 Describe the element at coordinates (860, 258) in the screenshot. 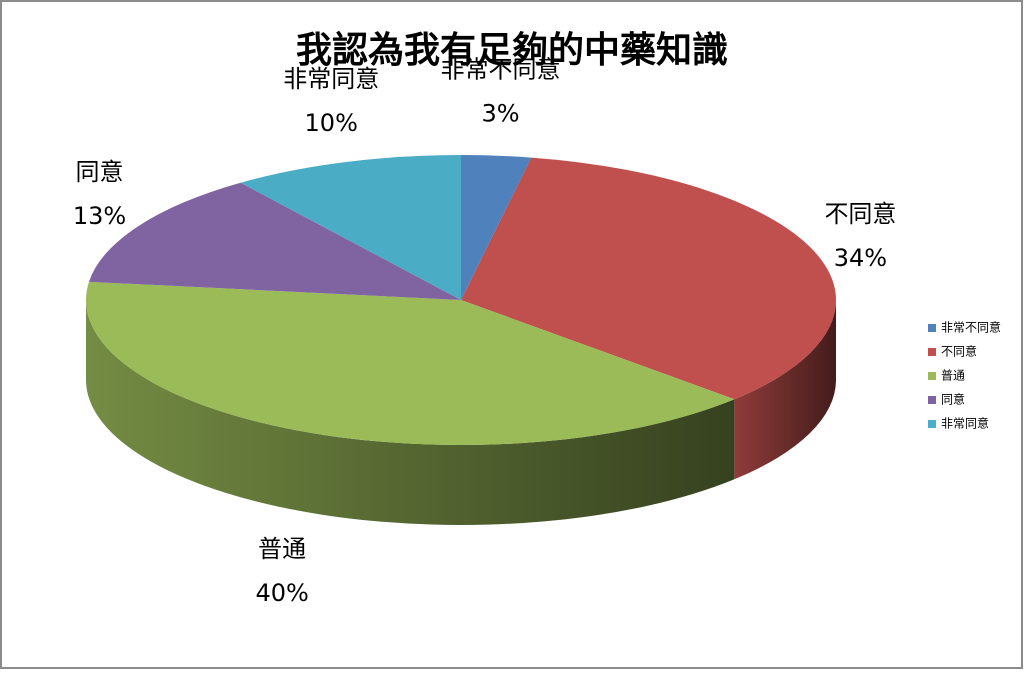

I see `data-label: 34%` at that location.